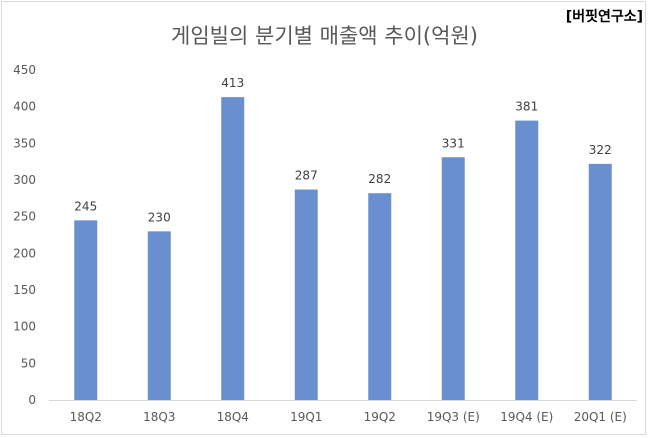 This screenshot has height=438, width=649. What do you see at coordinates (24, 235) in the screenshot?
I see `y-axis-ticks: 0 50 100 150 200 250 300 350 400 450` at bounding box center [24, 235].